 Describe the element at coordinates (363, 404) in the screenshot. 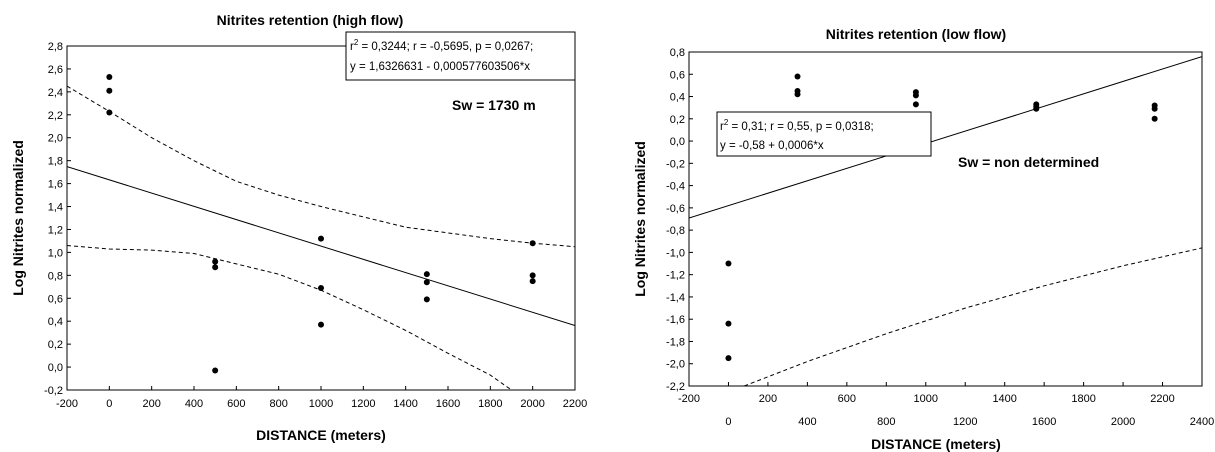

I see `x-tick-label: 1200` at that location.